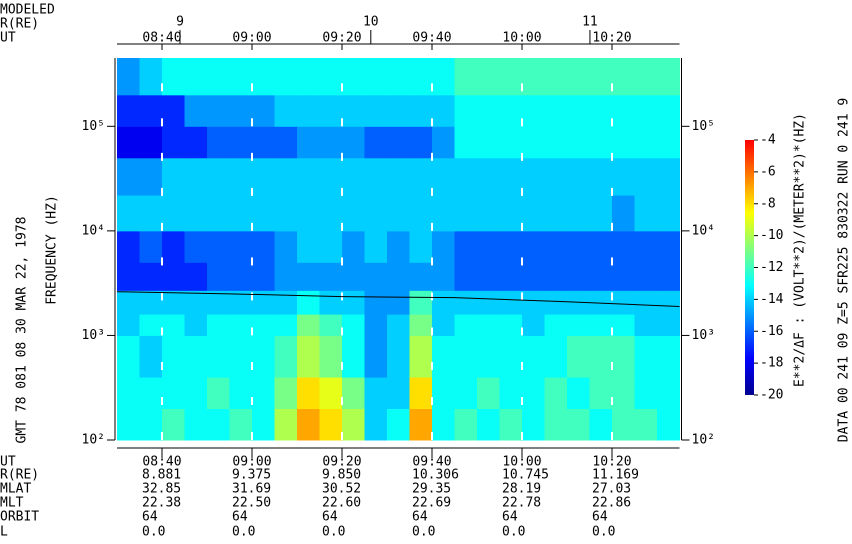 This screenshot has height=544, width=852. What do you see at coordinates (161, 475) in the screenshot?
I see `ephemeris-value: 8.881` at bounding box center [161, 475].